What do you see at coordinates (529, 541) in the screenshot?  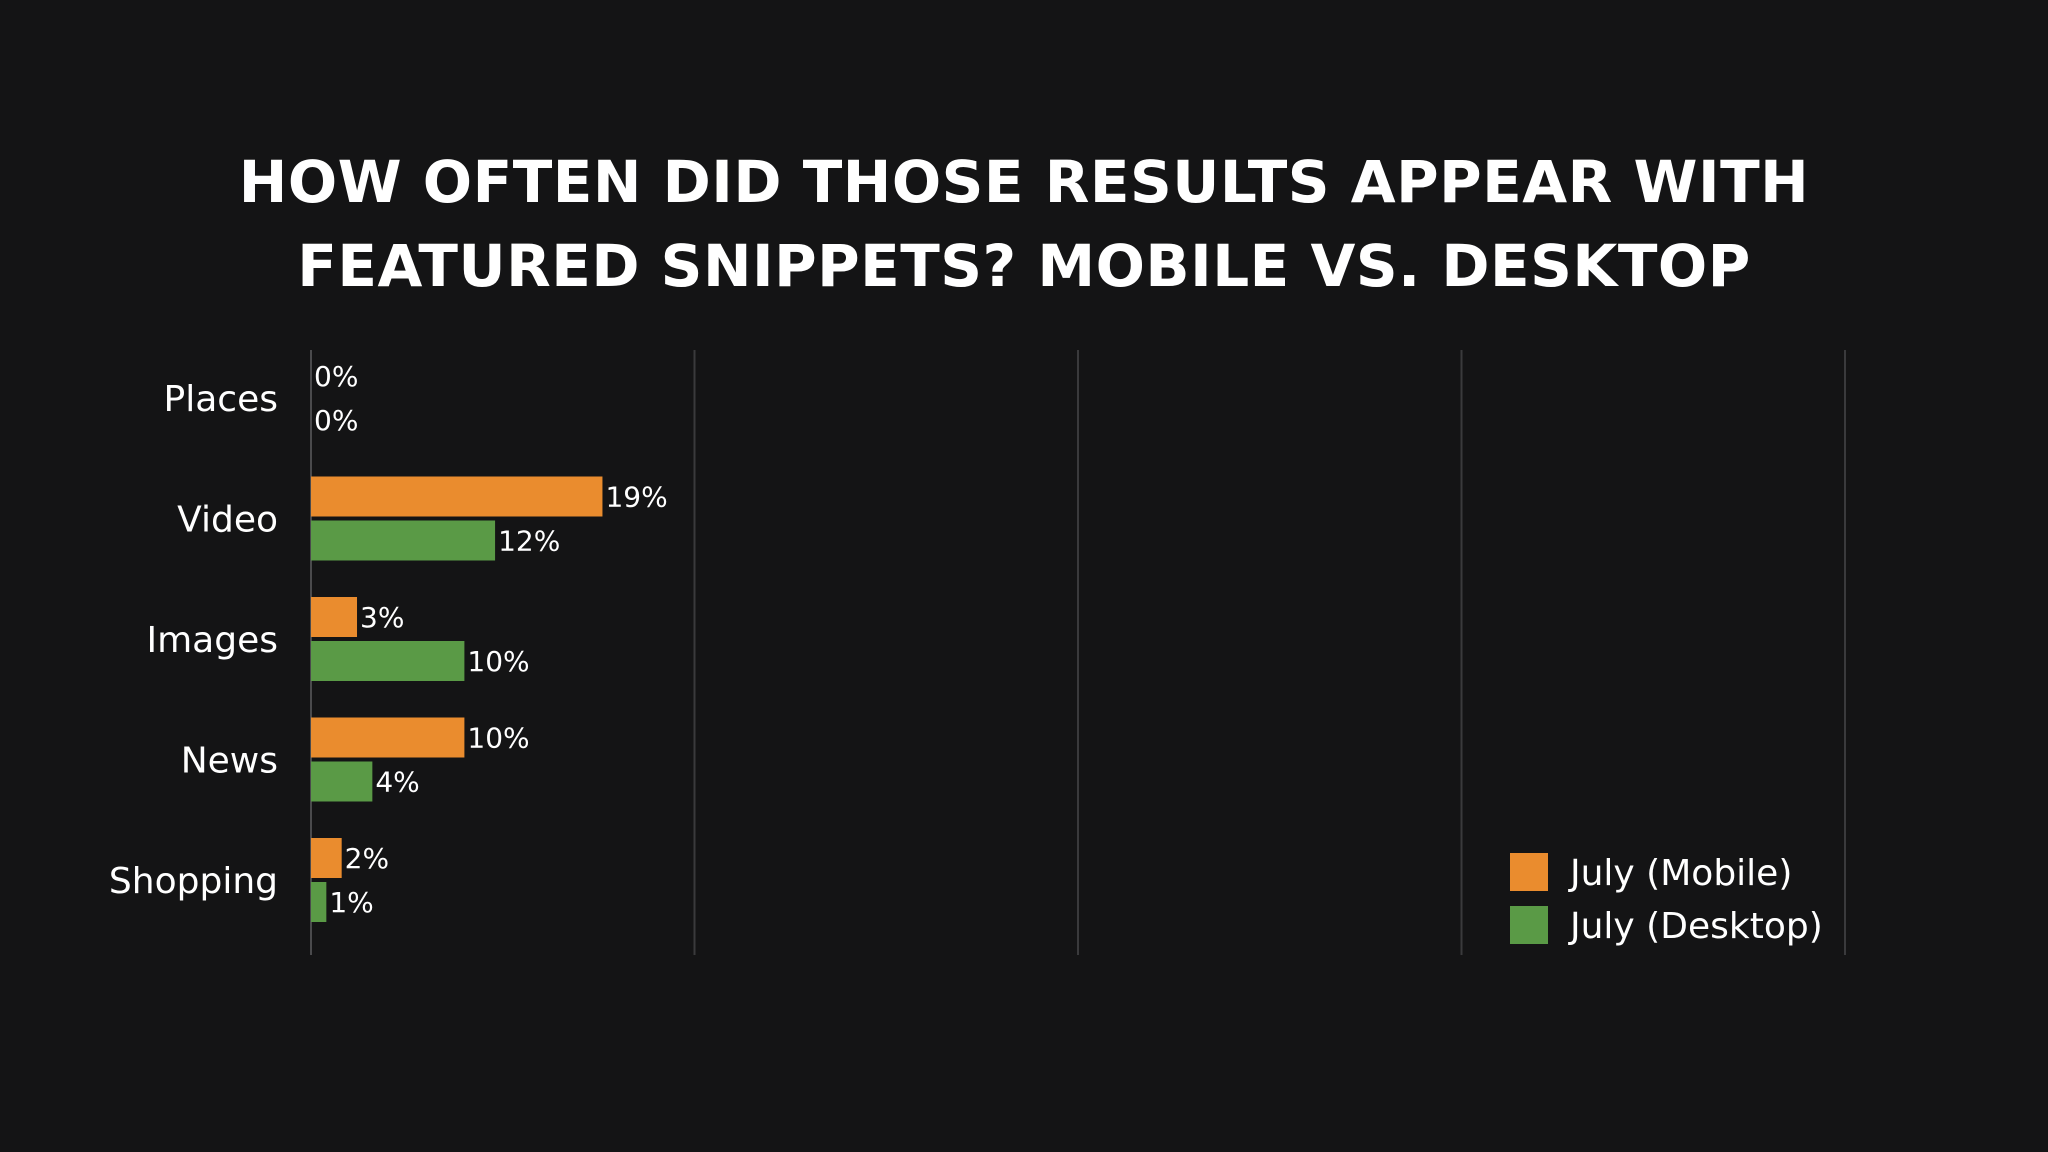 I see `data-label-video-desktop: 12%` at bounding box center [529, 541].